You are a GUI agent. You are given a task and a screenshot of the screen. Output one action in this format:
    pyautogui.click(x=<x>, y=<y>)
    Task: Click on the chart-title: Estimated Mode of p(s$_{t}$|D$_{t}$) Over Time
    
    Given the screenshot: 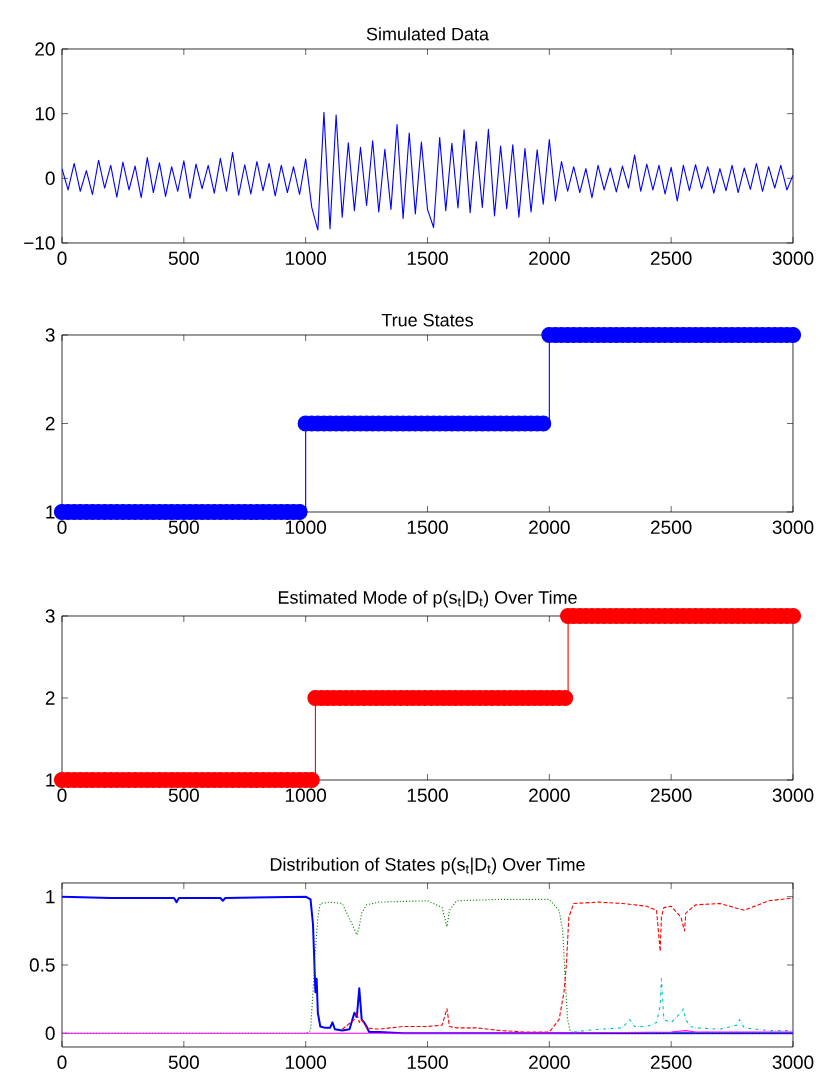 What is the action you would take?
    pyautogui.click(x=427, y=599)
    